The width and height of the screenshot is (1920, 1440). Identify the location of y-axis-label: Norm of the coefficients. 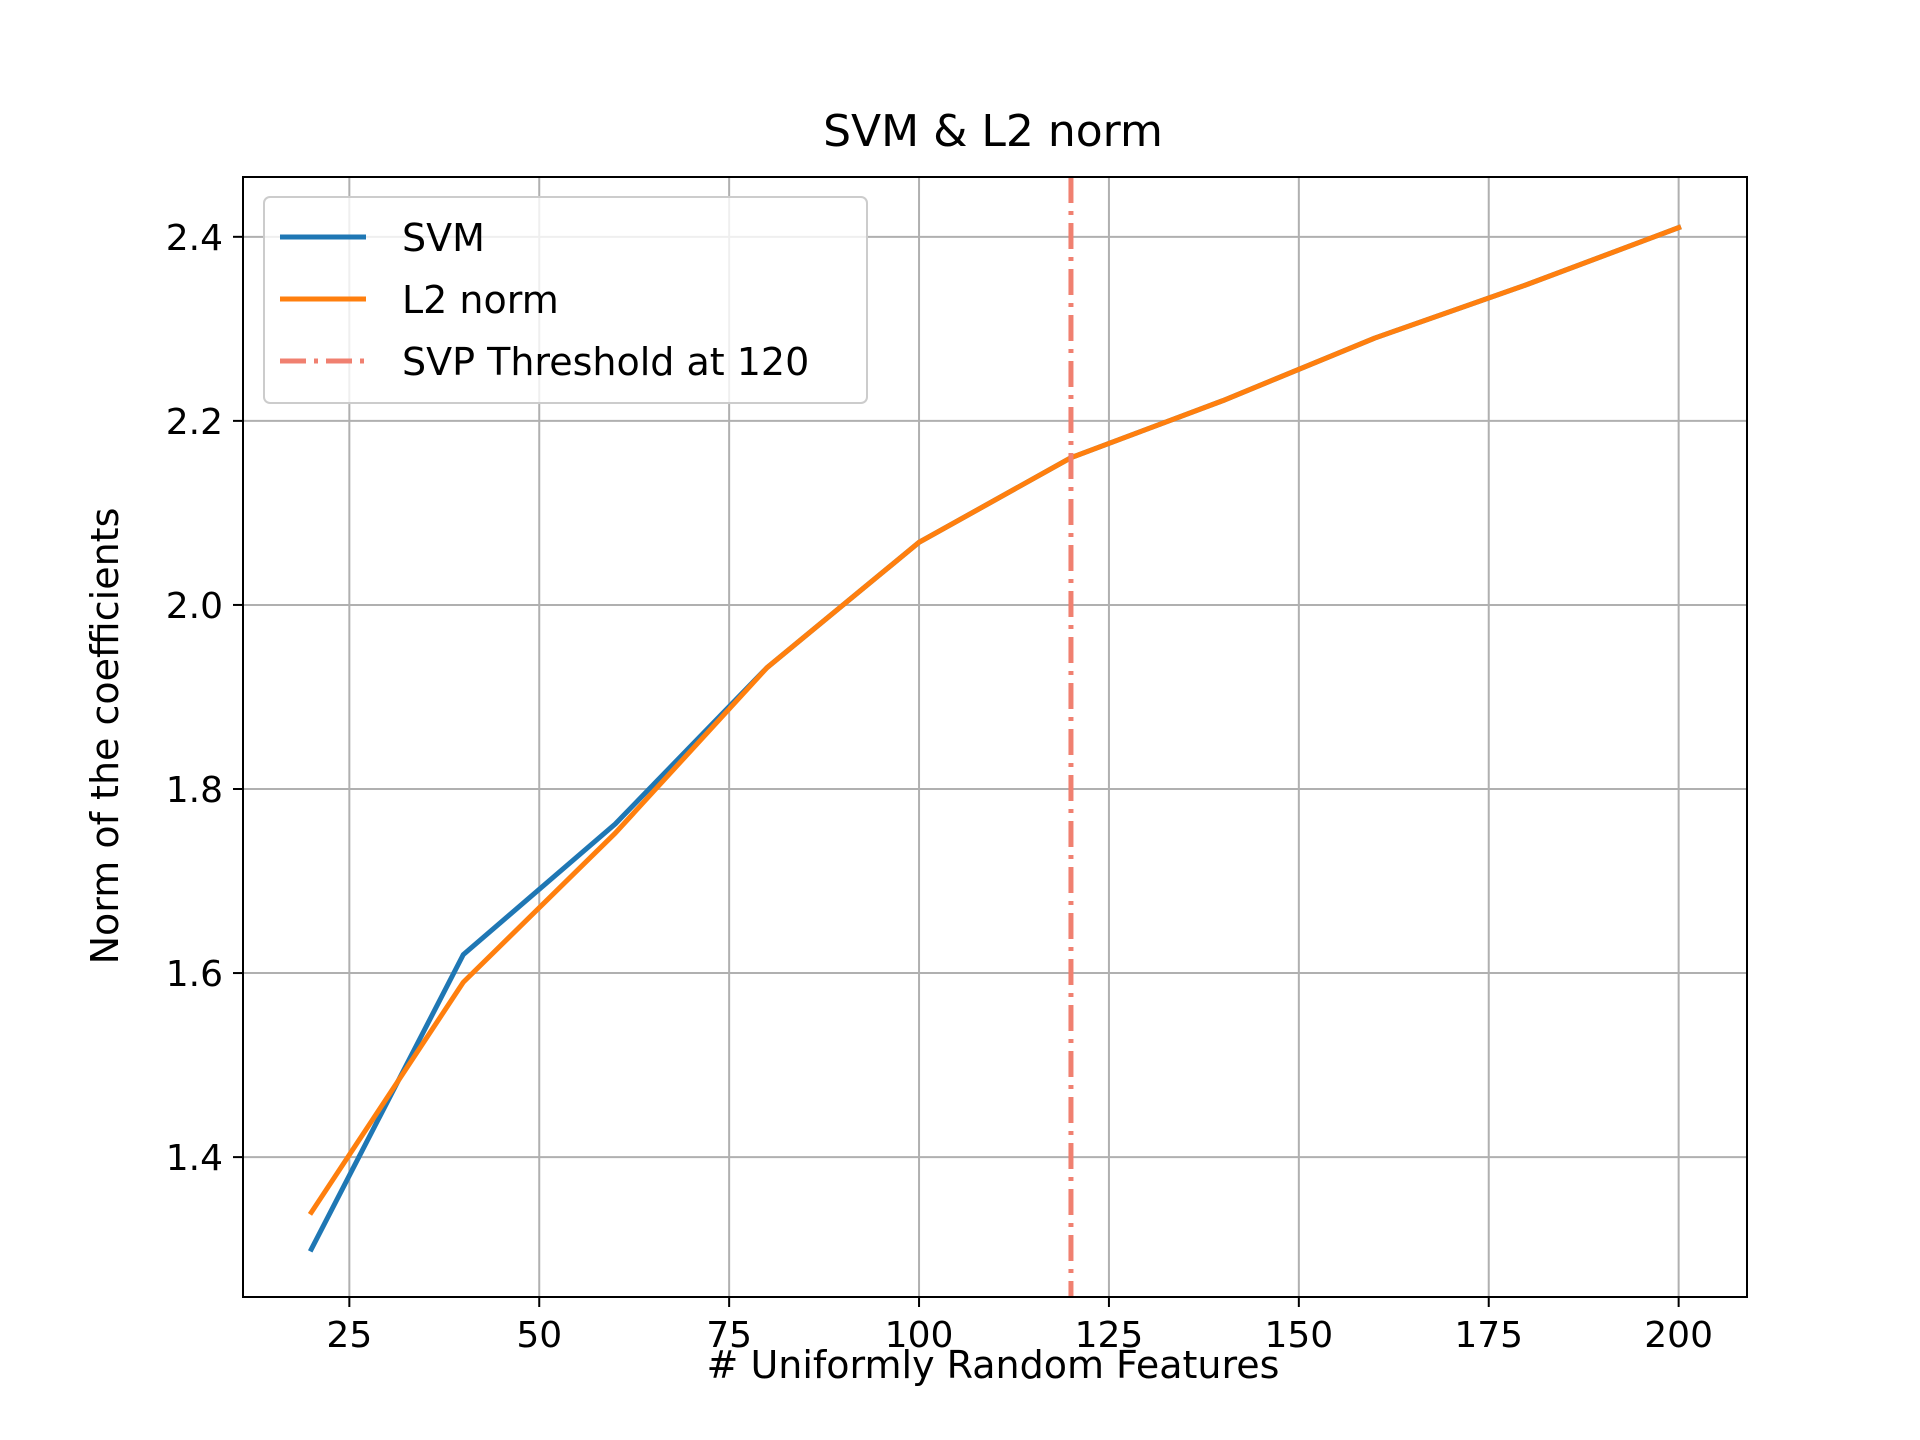
(105, 736).